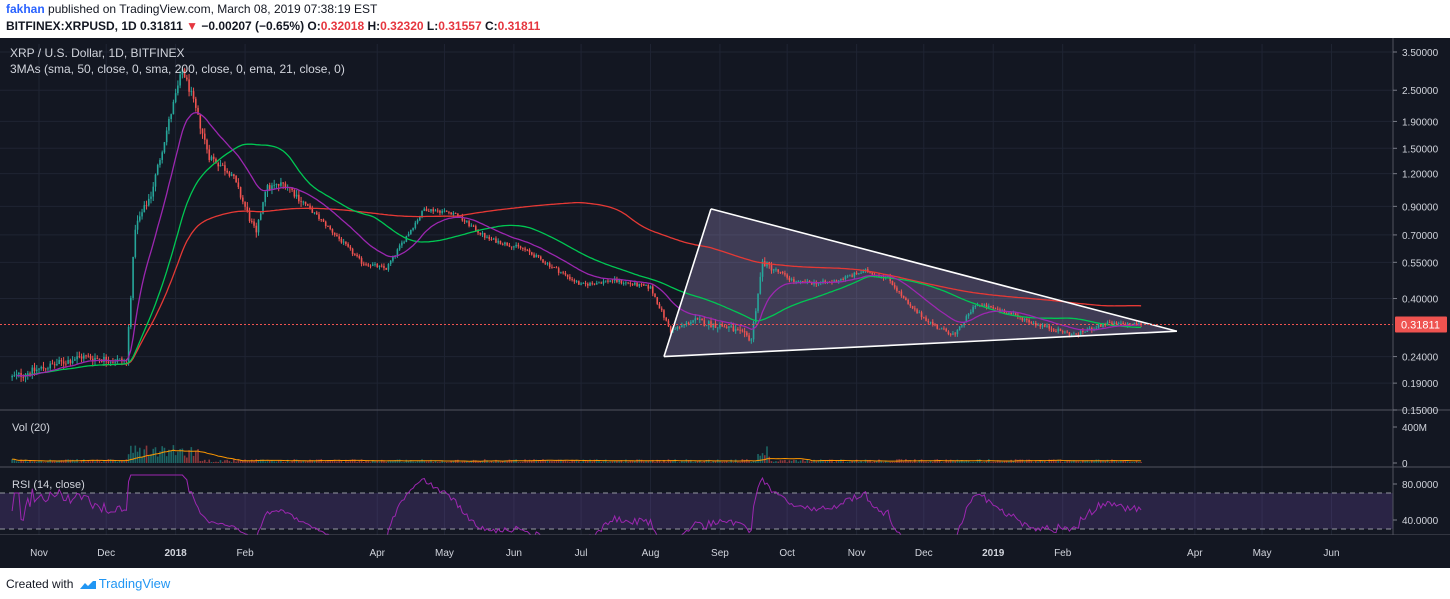  I want to click on triangle-lower-trendline, so click(920, 344).